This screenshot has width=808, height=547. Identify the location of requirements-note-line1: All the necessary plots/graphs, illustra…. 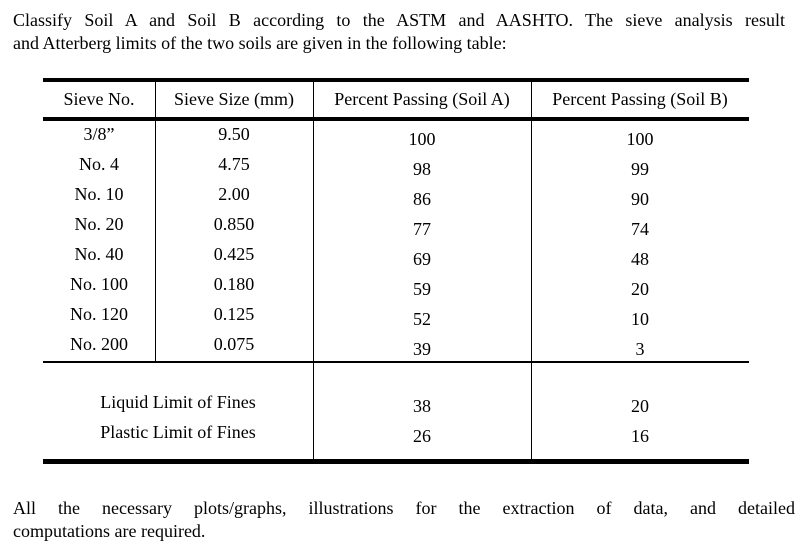
(404, 508).